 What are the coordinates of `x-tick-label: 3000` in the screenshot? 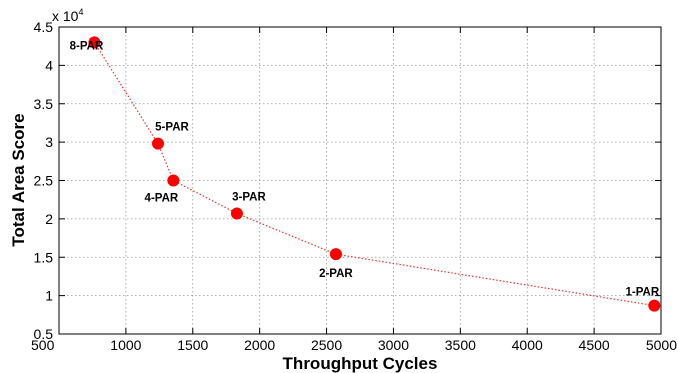 It's located at (393, 345).